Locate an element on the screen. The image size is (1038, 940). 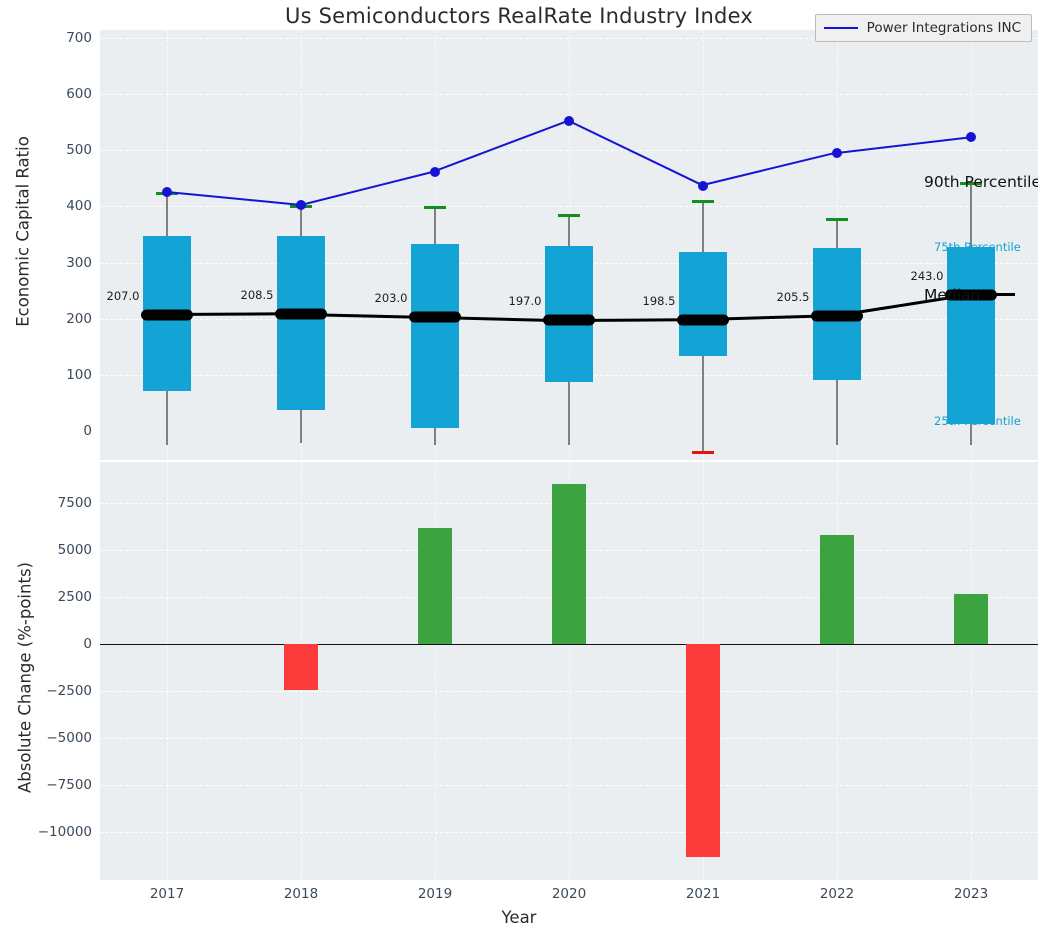
median-marker-2021 is located at coordinates (703, 320).